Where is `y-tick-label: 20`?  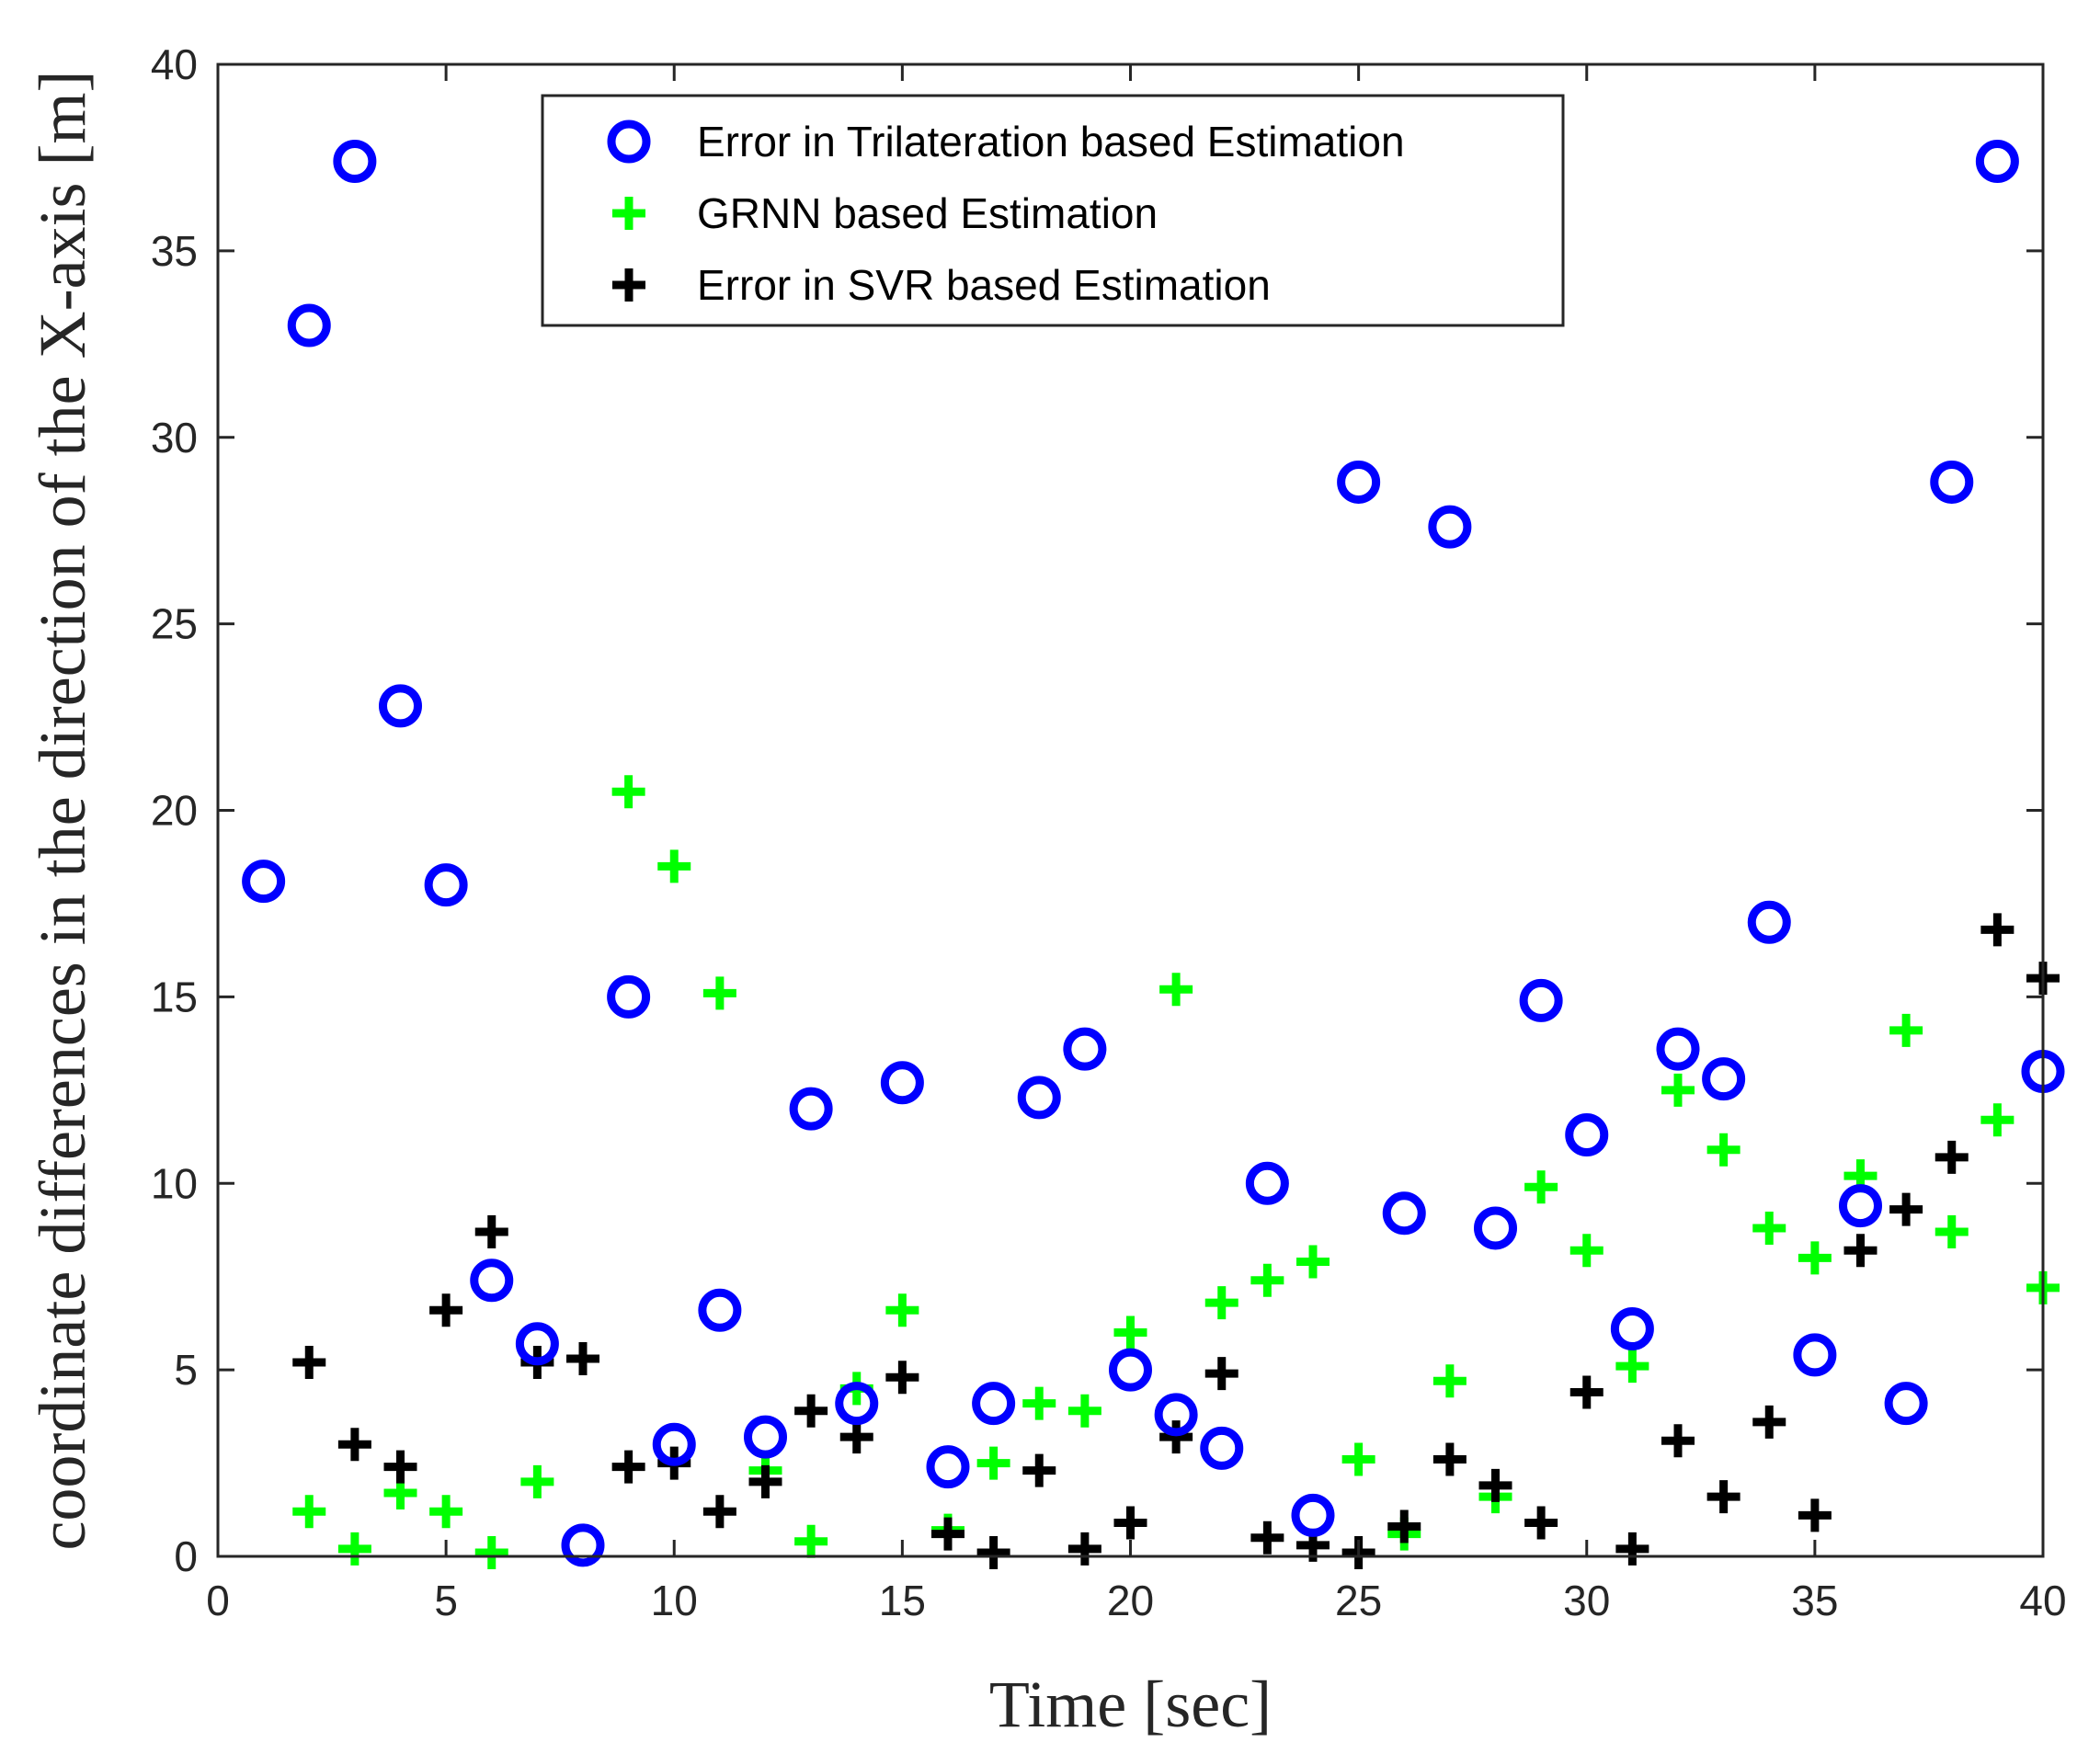
y-tick-label: 20 is located at coordinates (174, 811).